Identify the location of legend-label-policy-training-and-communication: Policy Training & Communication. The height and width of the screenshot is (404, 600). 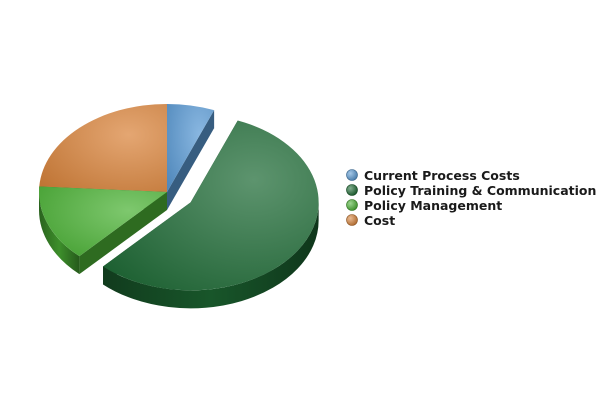
(480, 190).